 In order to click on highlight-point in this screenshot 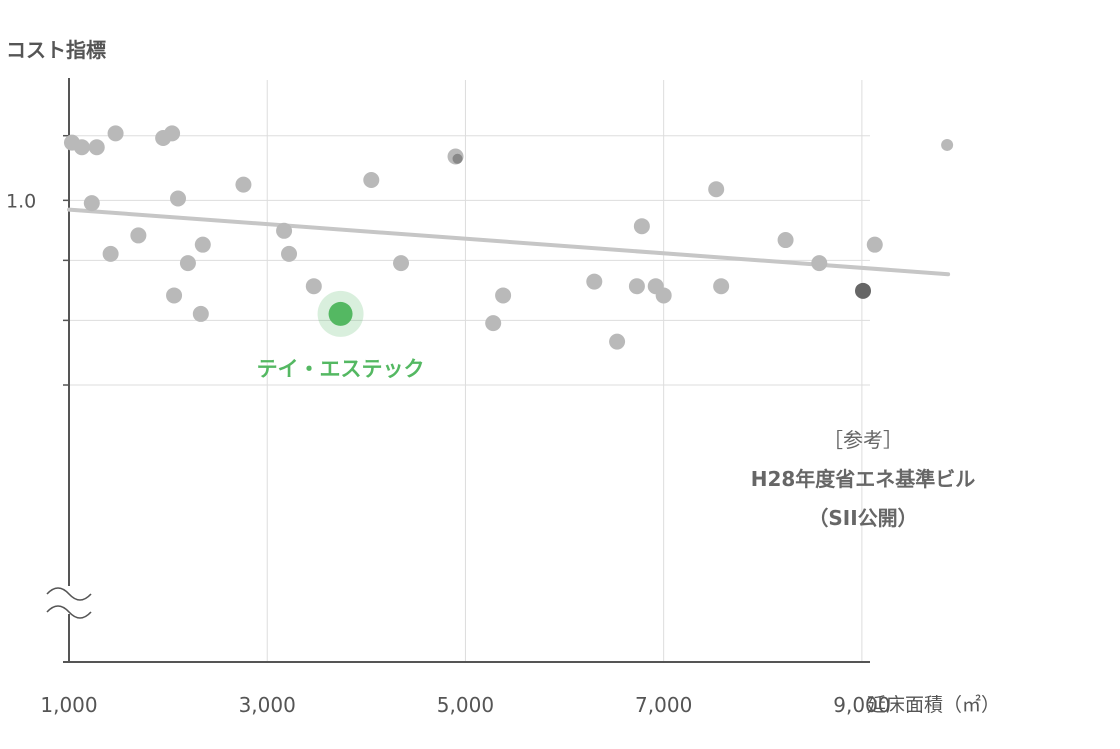, I will do `click(340, 313)`.